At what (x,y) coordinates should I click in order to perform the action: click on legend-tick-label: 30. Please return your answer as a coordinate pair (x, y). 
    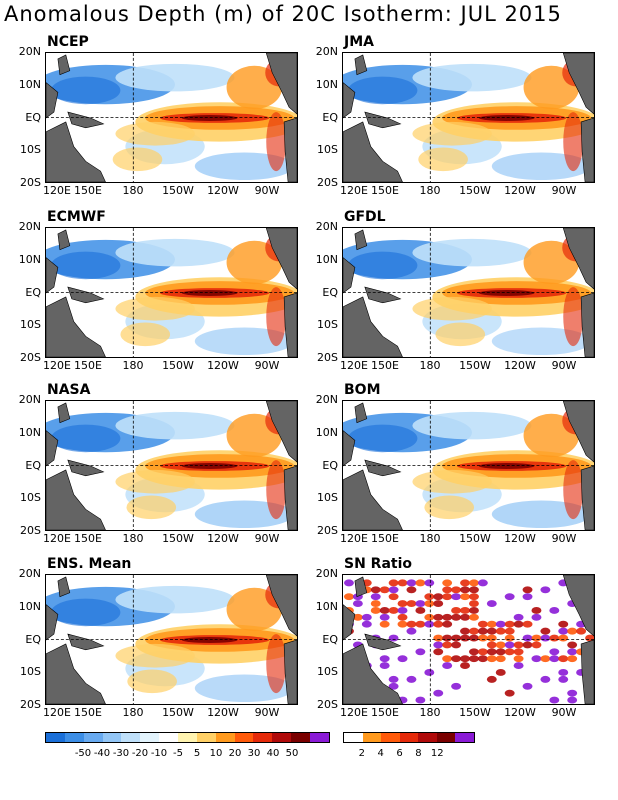
    Looking at the image, I should click on (254, 753).